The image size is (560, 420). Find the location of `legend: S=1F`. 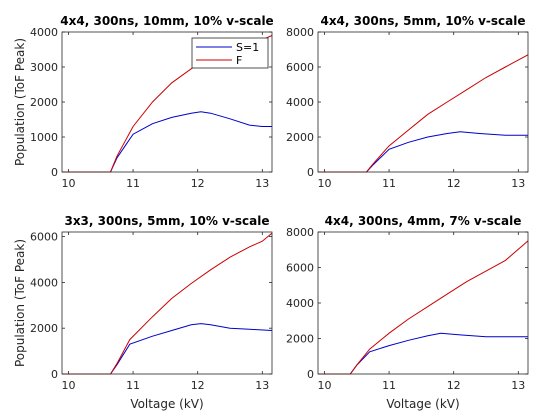

legend: S=1F is located at coordinates (230, 53).